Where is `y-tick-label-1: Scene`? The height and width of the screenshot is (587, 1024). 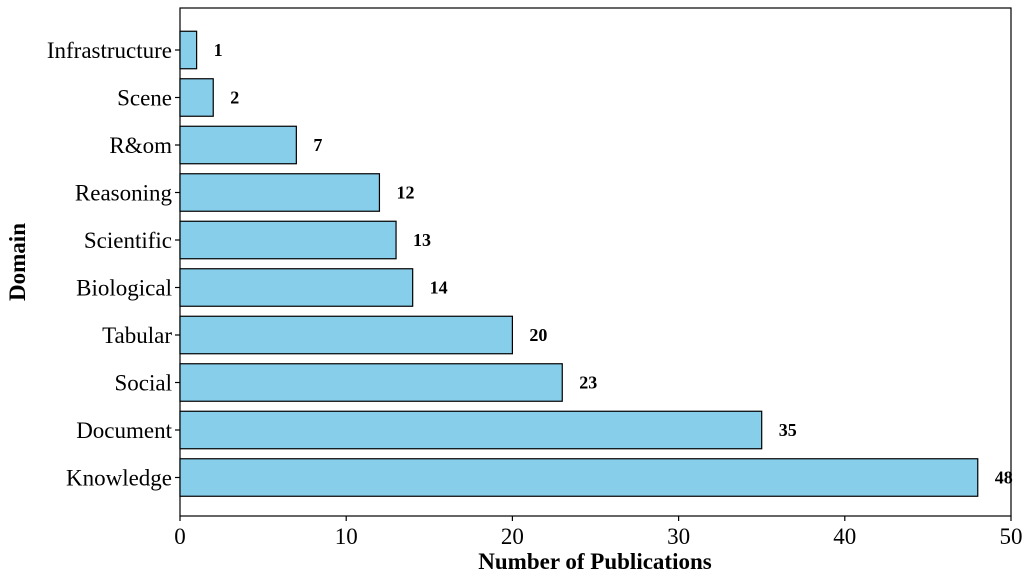 y-tick-label-1: Scene is located at coordinates (144, 98).